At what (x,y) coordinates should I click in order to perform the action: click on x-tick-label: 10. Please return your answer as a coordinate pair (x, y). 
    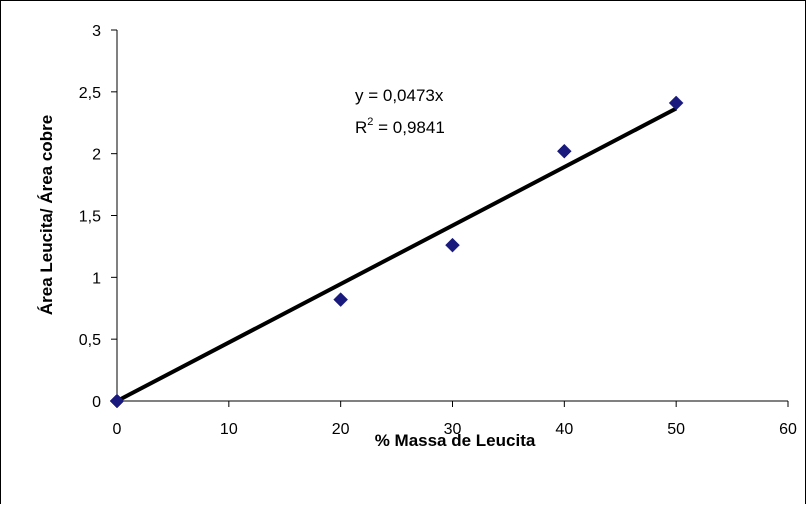
    Looking at the image, I should click on (229, 429).